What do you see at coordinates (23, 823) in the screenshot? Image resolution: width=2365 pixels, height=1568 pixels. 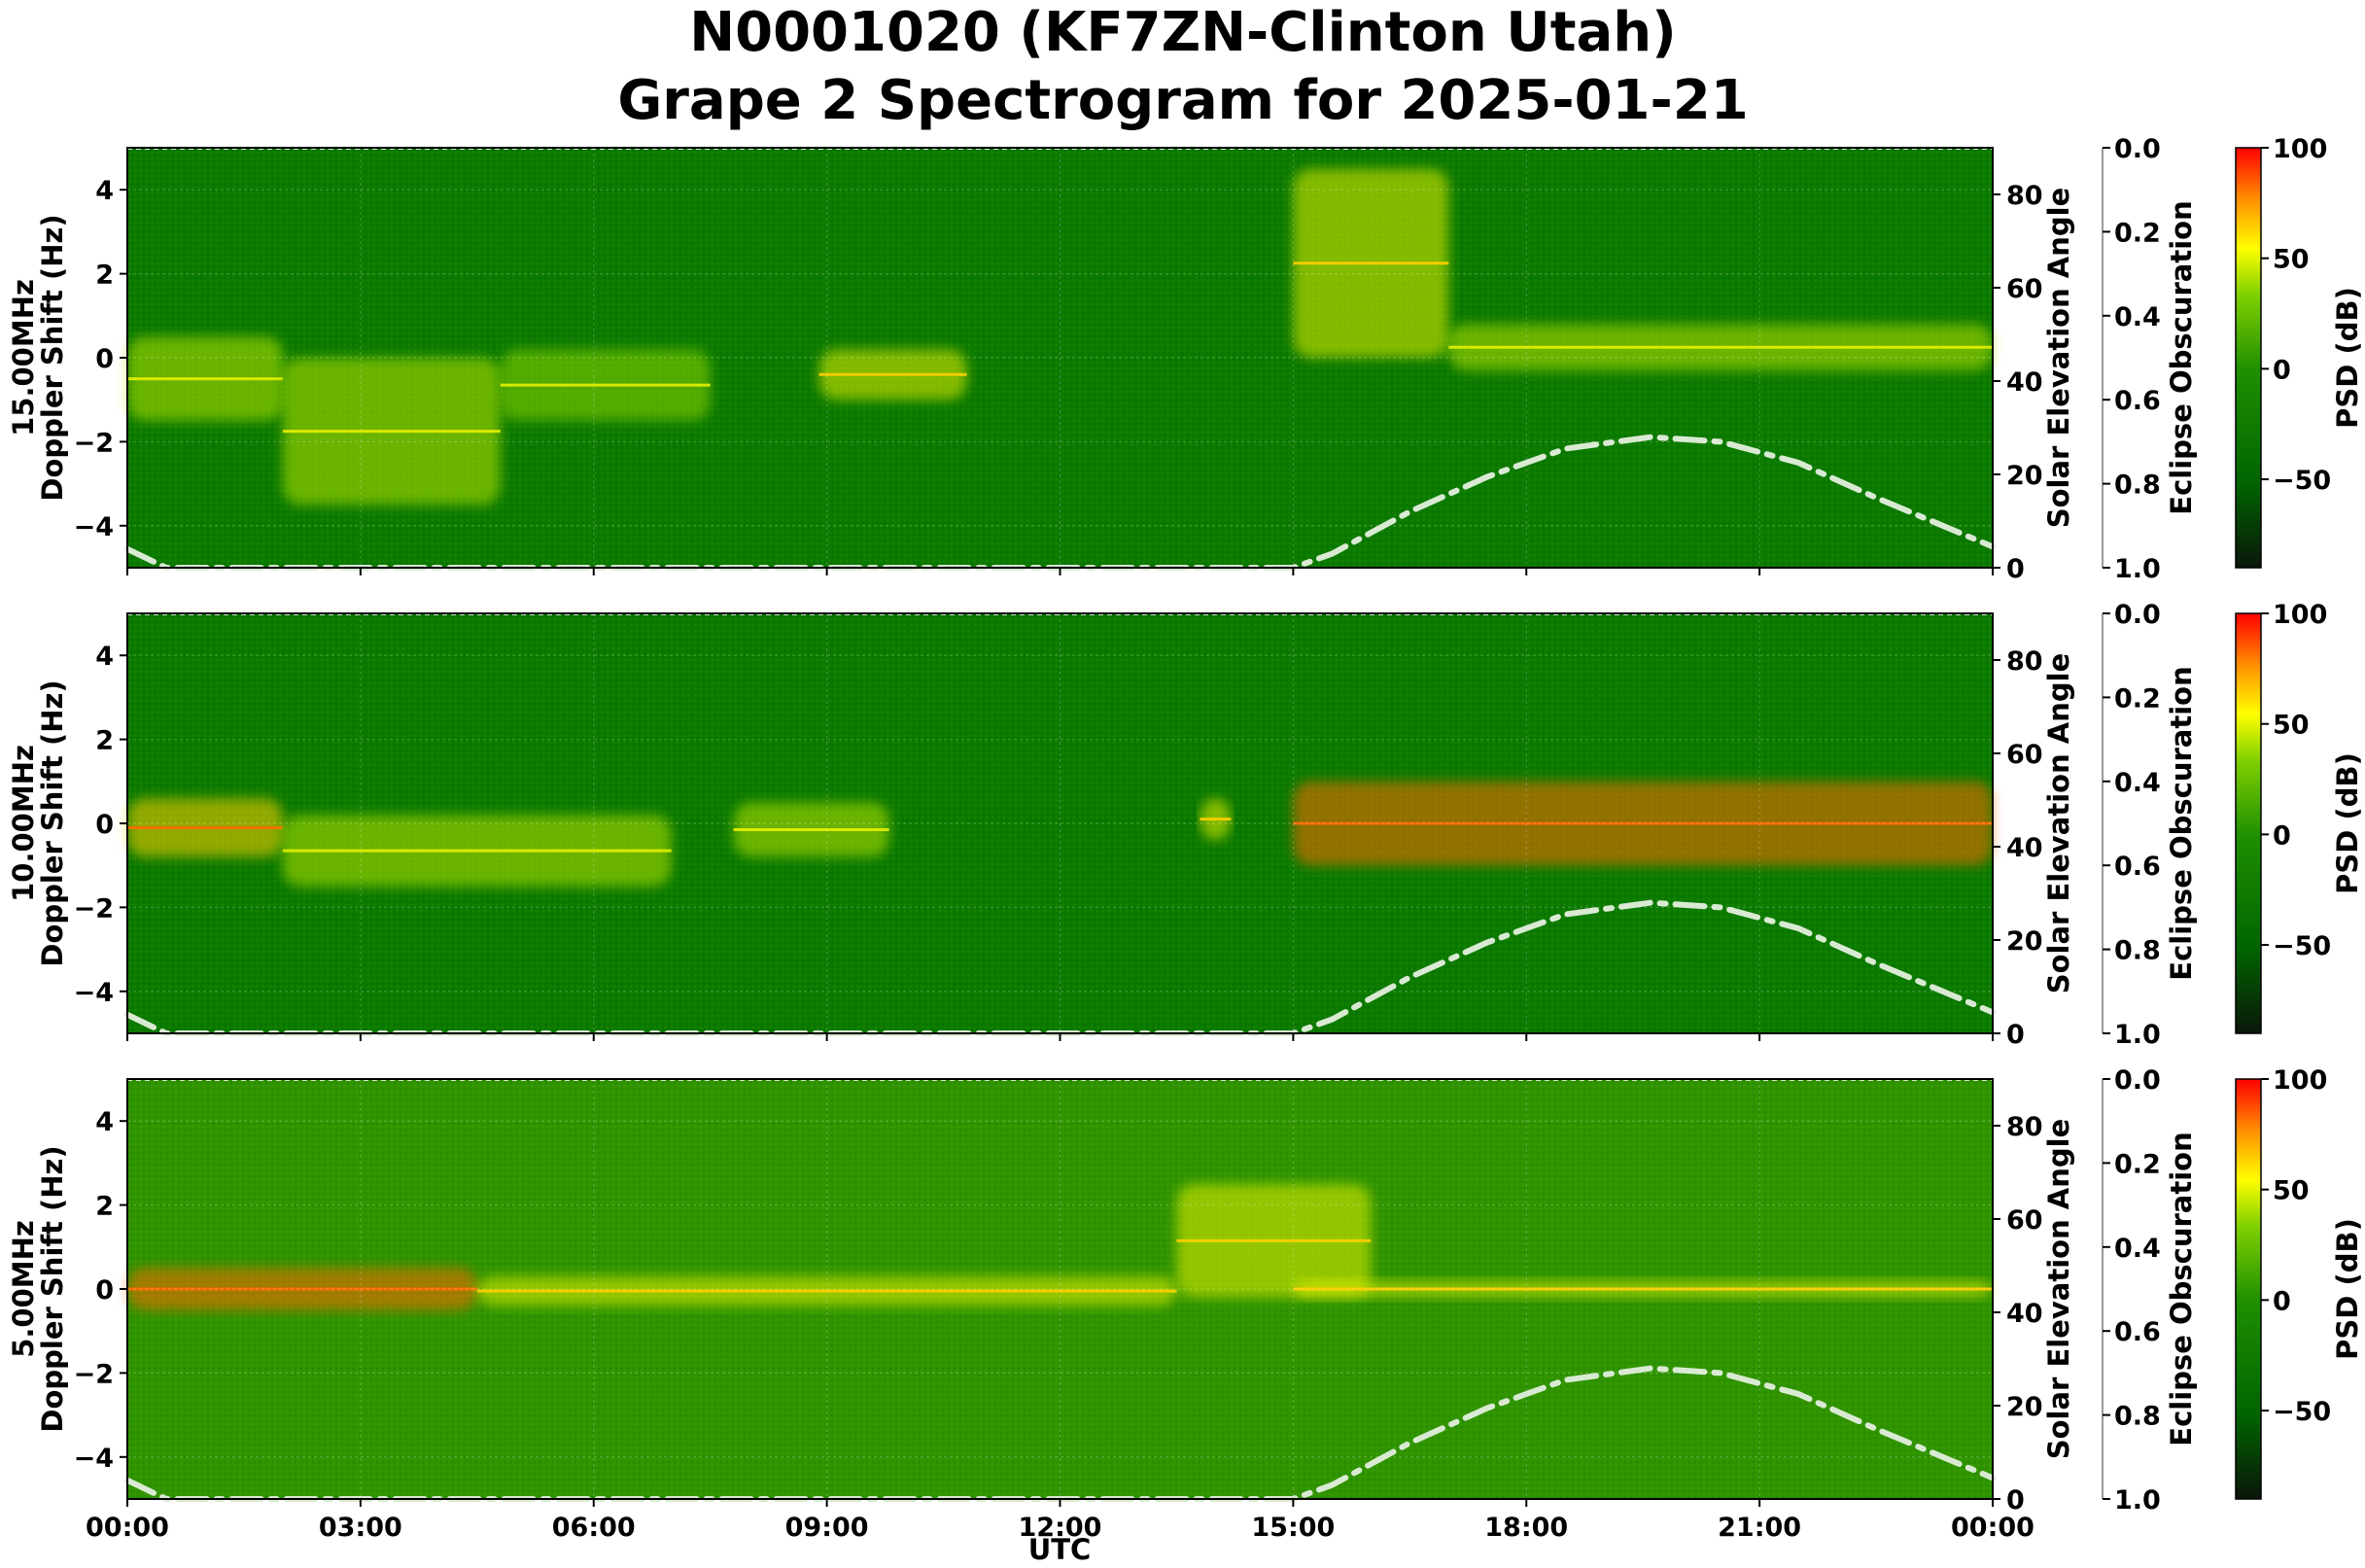 I see `frequency-label: 10.00MHz` at bounding box center [23, 823].